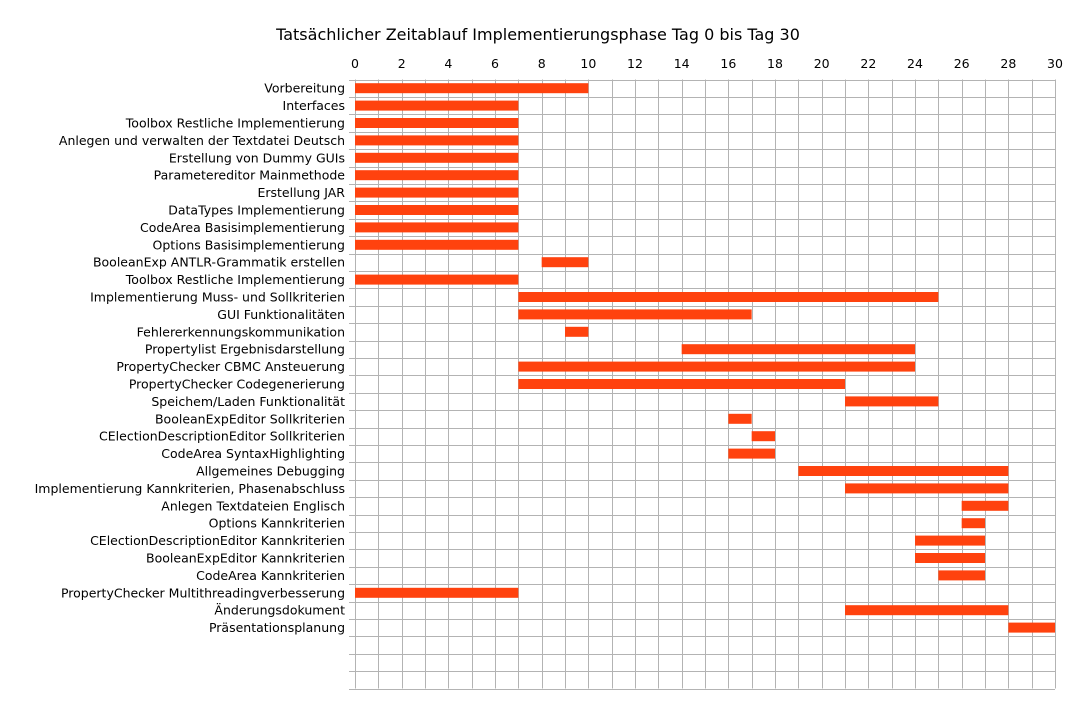  I want to click on category-label: Vorbereitung, so click(304, 88).